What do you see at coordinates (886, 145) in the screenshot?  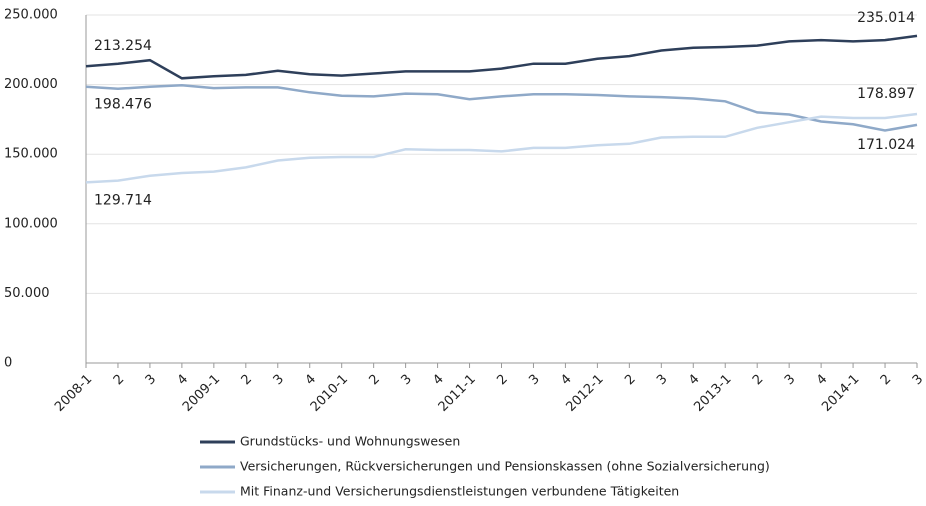 I see `data-label: 171.024` at bounding box center [886, 145].